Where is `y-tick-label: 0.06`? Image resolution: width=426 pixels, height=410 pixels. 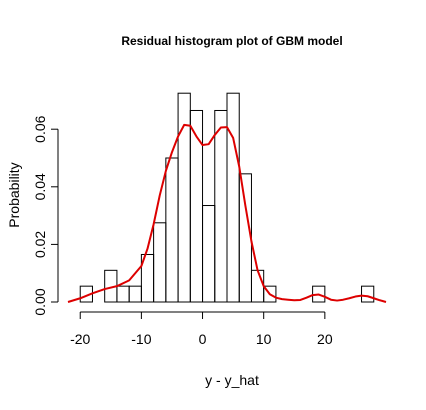
y-tick-label: 0.06 is located at coordinates (40, 128).